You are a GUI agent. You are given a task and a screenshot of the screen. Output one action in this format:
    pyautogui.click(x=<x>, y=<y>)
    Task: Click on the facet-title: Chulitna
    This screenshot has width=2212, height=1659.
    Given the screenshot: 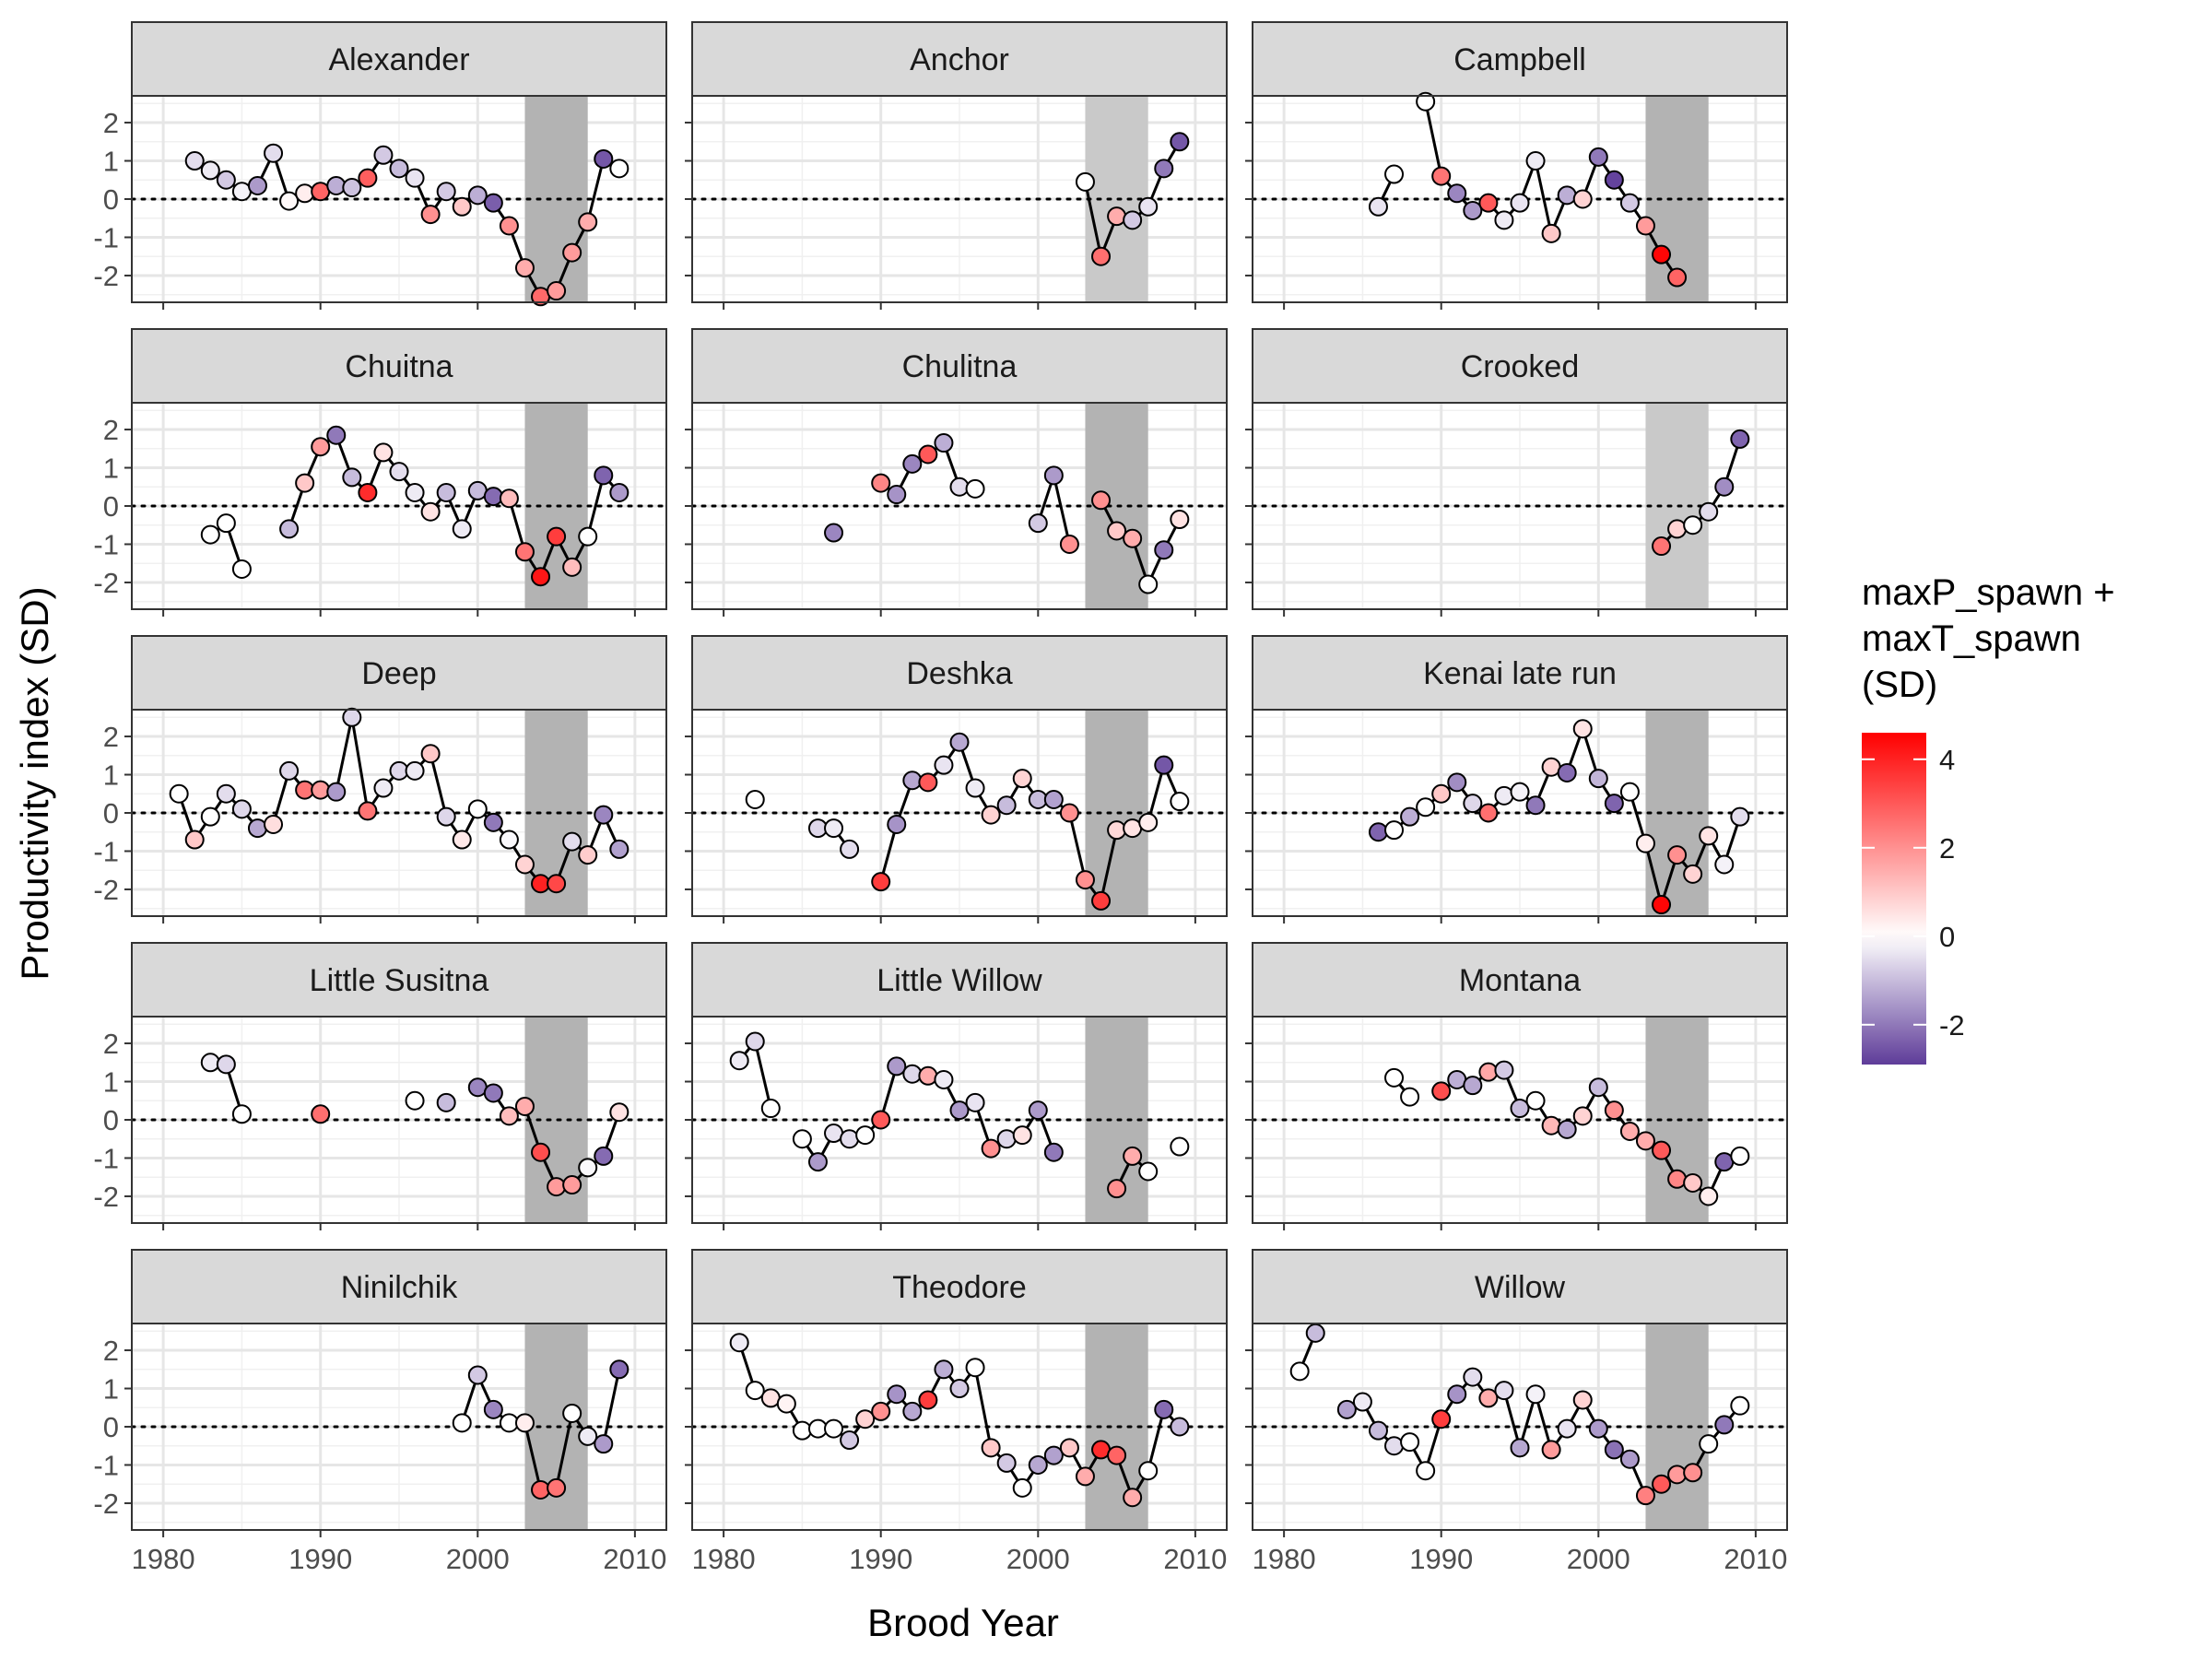 What is the action you would take?
    pyautogui.click(x=960, y=366)
    